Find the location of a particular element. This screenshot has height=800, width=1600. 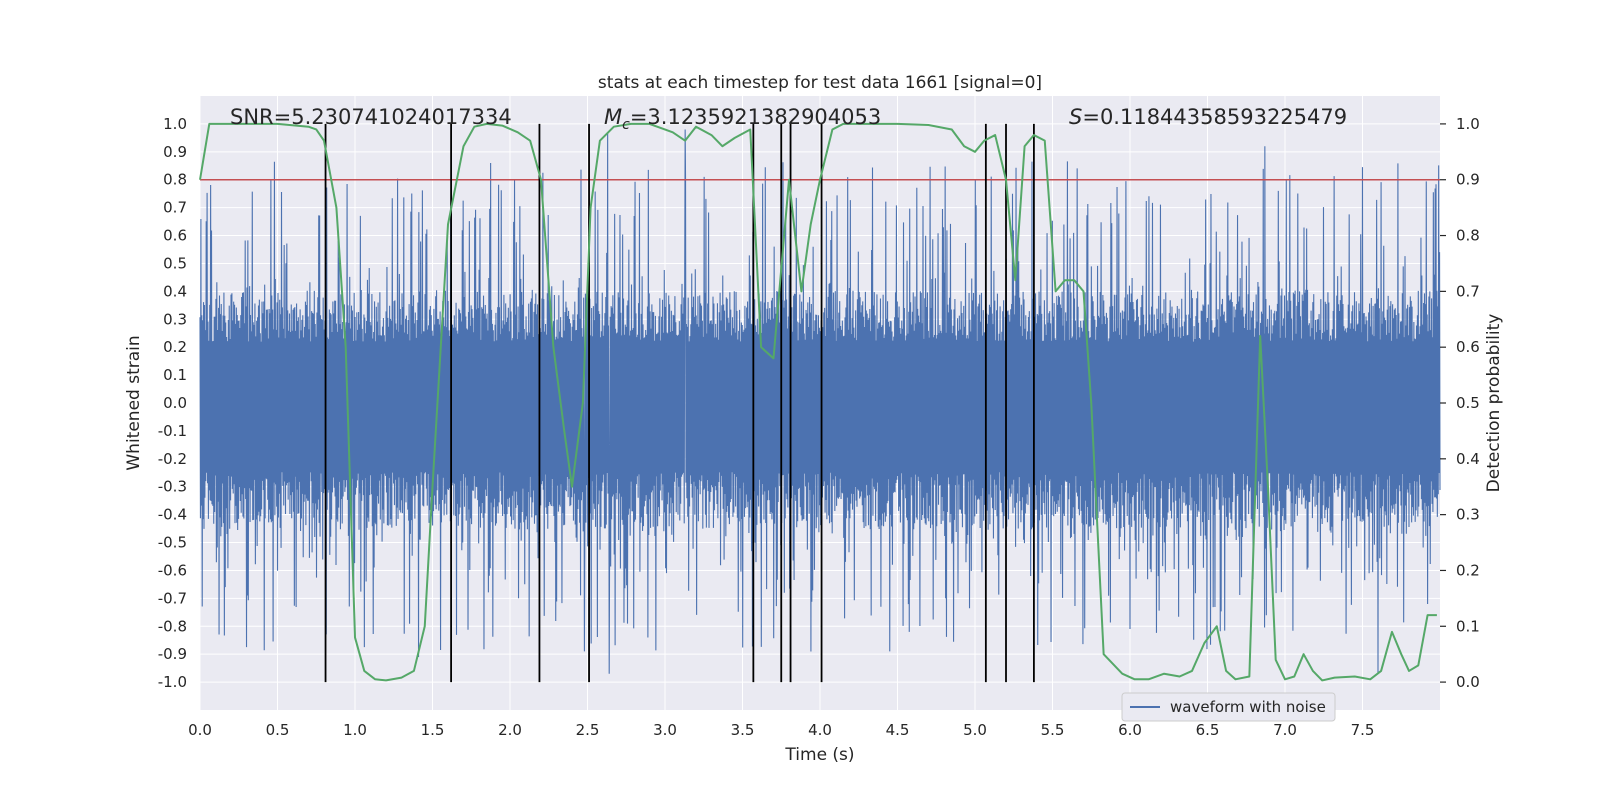

s-symbol: S is located at coordinates (1075, 117).